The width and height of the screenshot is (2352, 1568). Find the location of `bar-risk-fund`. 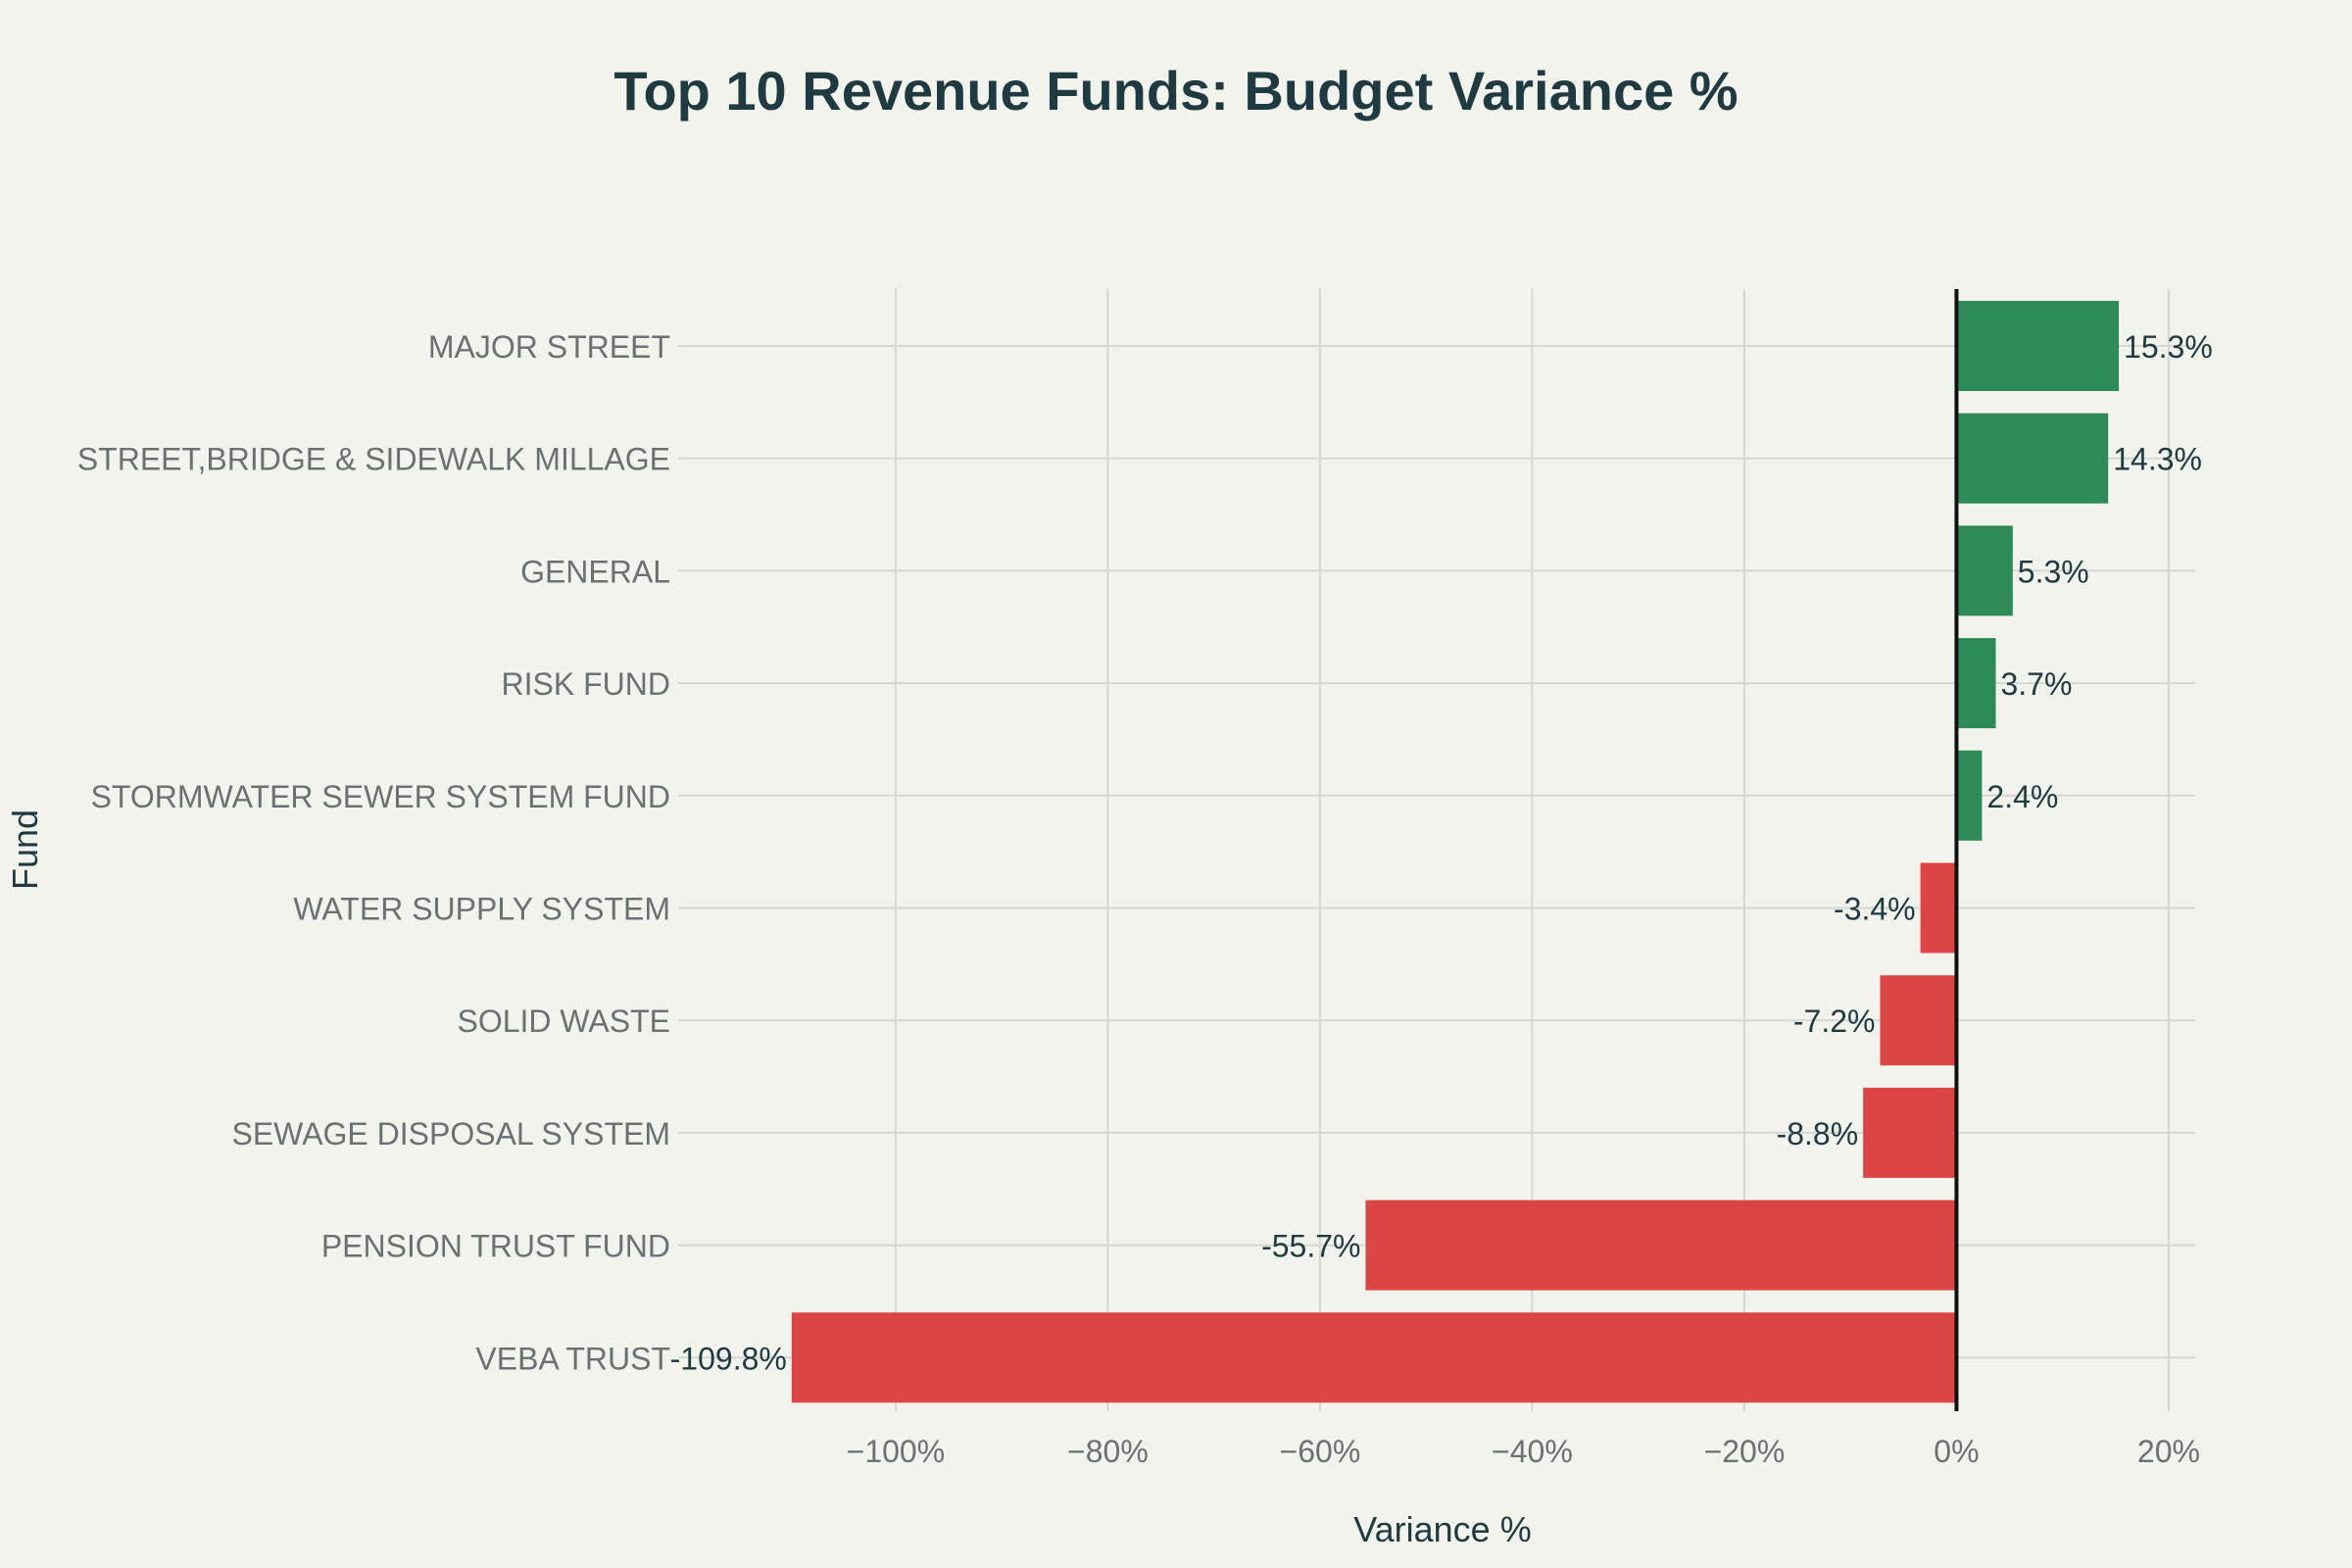

bar-risk-fund is located at coordinates (1976, 683).